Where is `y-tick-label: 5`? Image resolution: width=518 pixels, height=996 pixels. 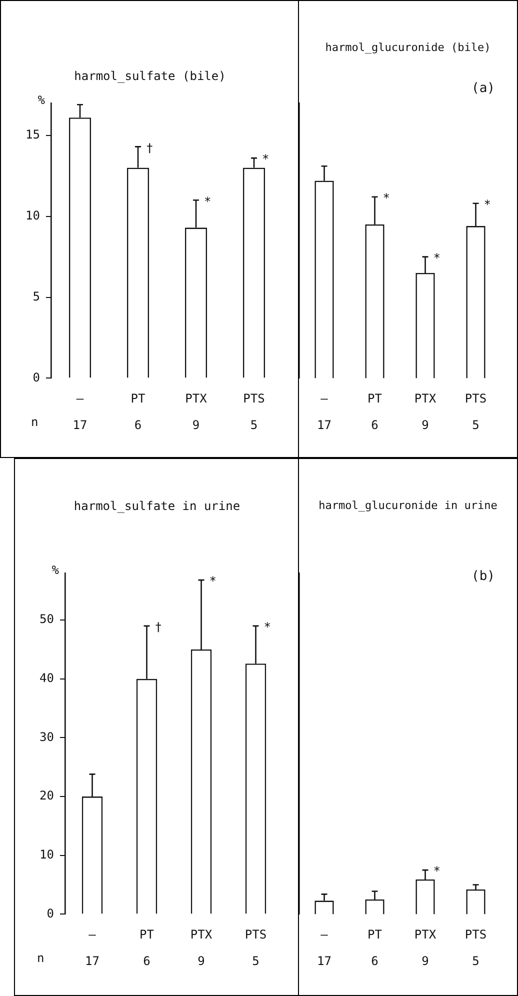 y-tick-label: 5 is located at coordinates (36, 296).